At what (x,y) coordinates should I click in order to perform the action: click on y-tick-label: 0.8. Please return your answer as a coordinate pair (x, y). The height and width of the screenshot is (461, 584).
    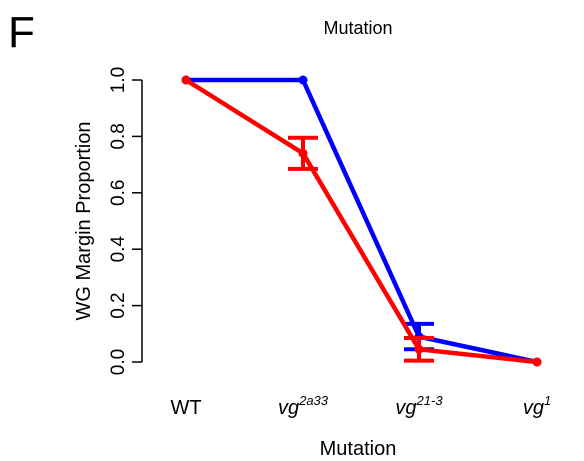
    Looking at the image, I should click on (118, 136).